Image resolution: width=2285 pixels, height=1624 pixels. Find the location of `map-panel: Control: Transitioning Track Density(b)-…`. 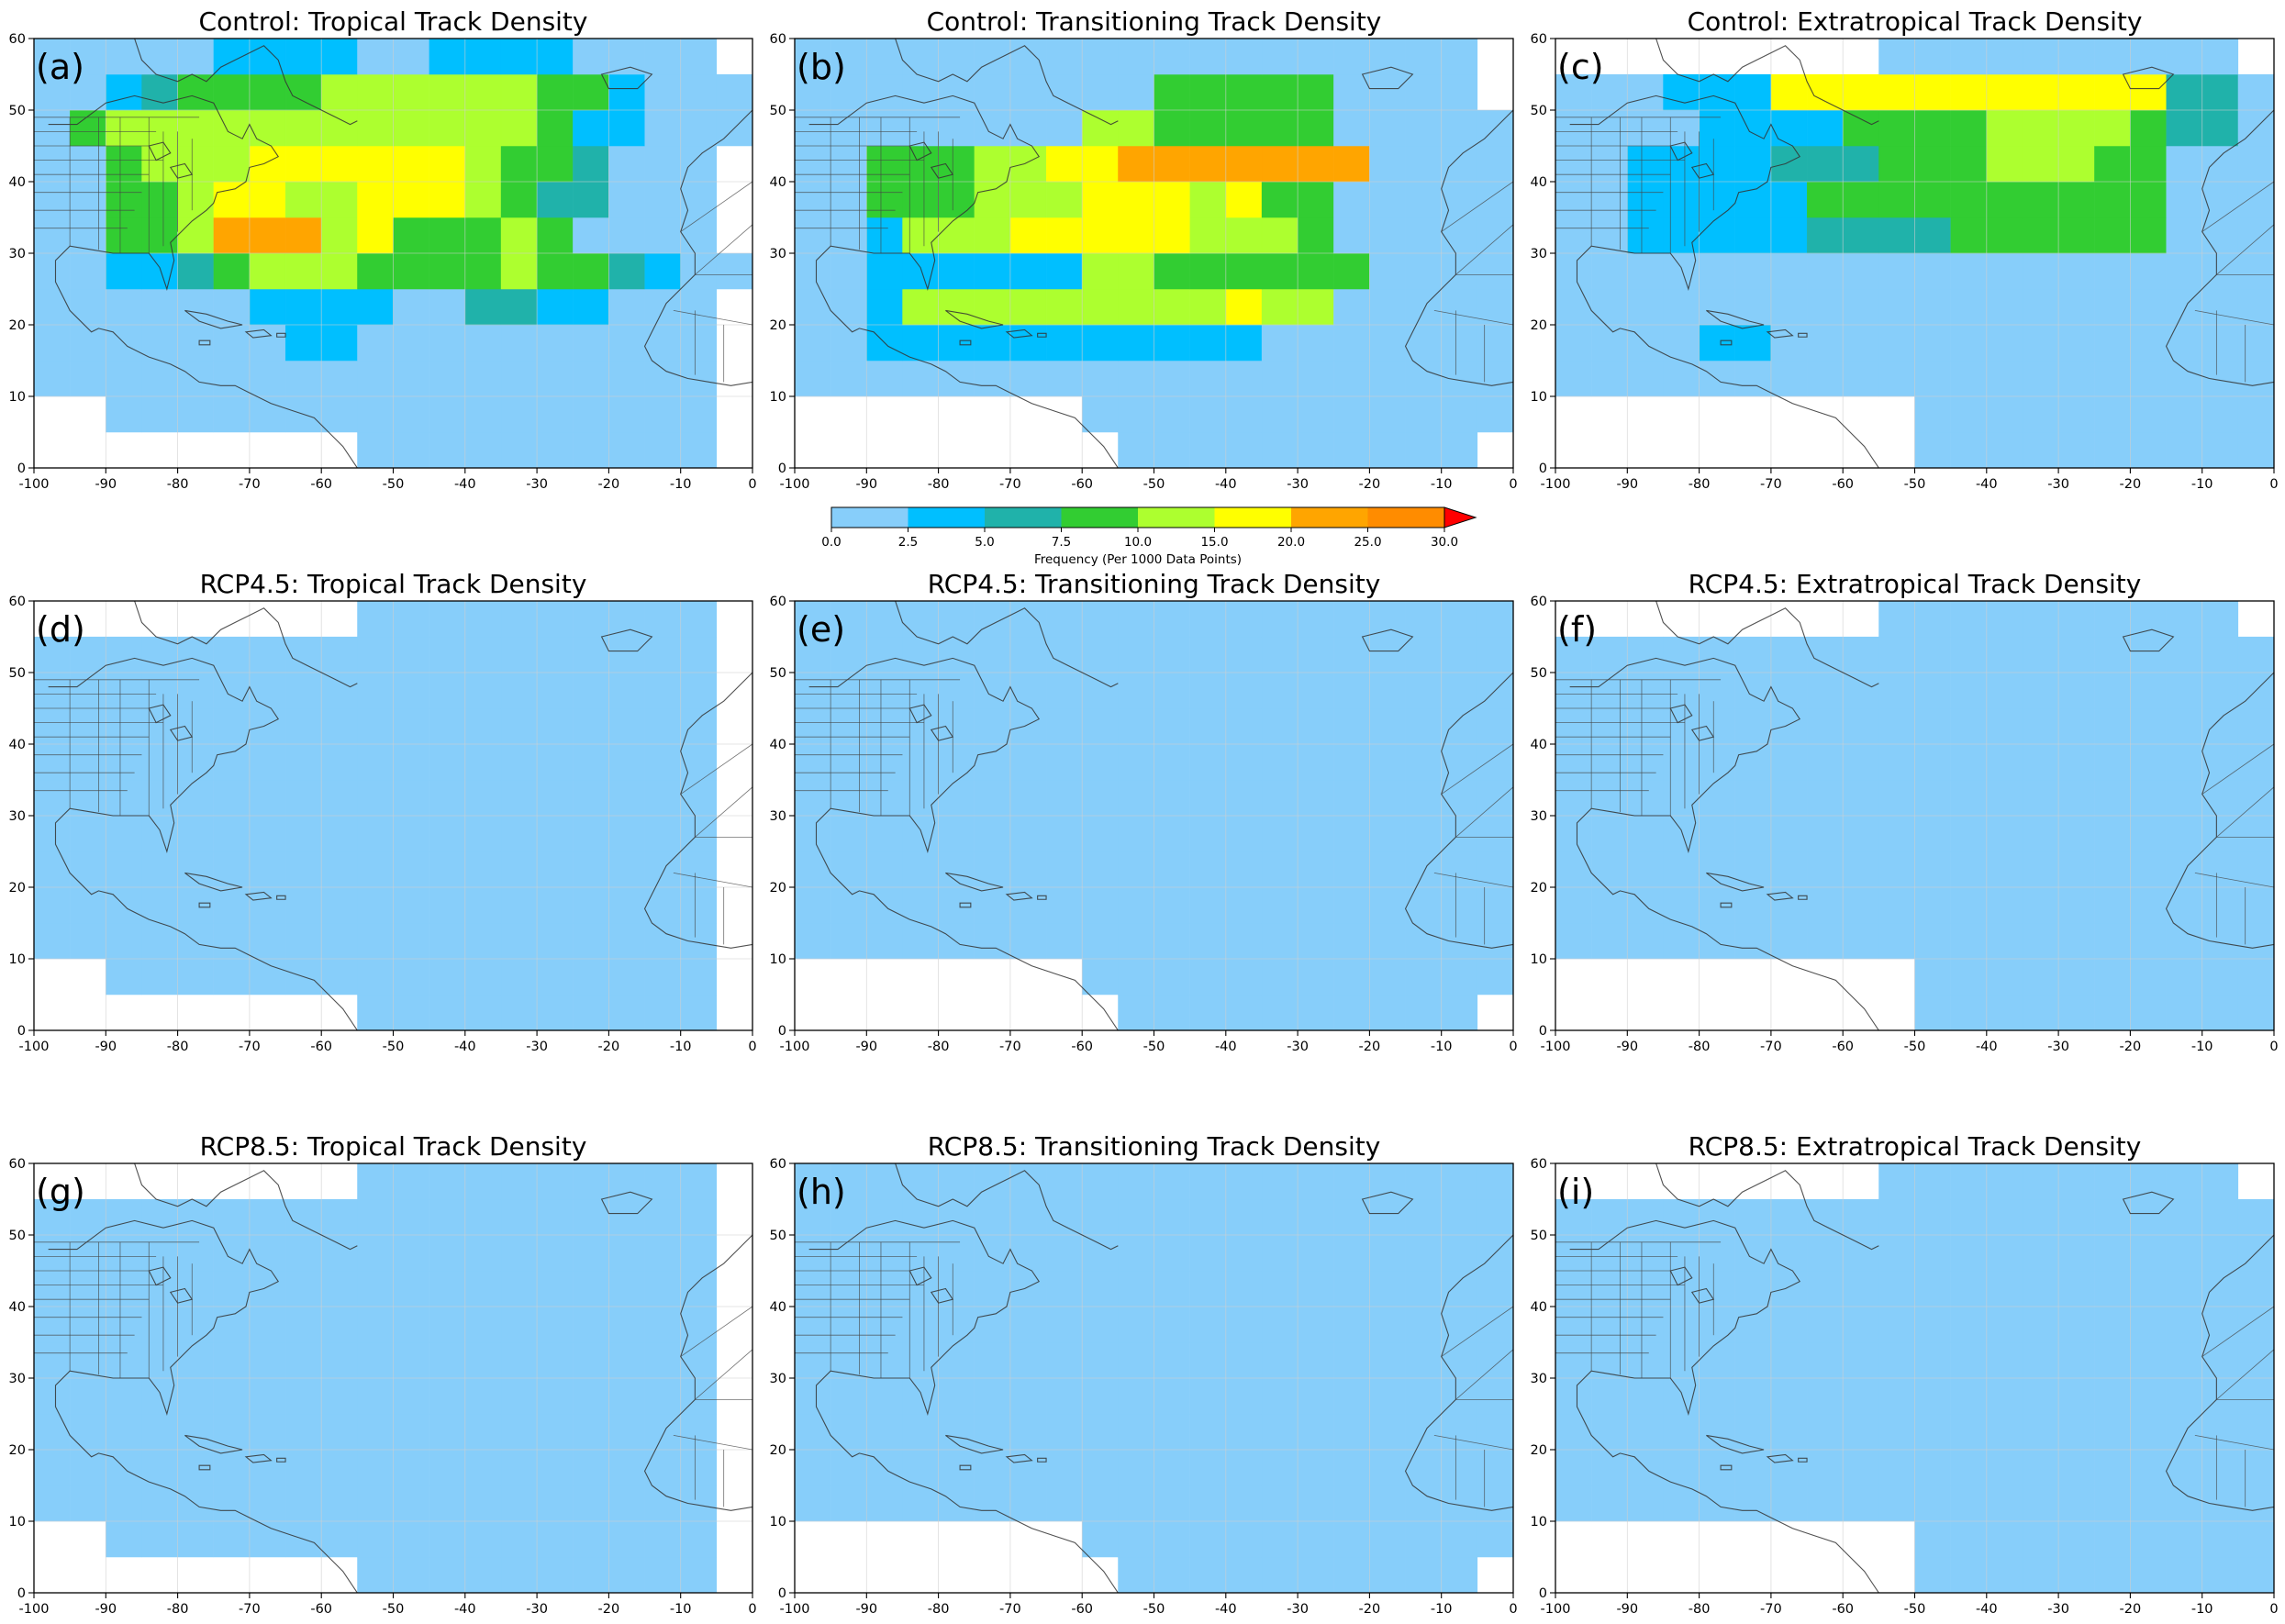

map-panel: Control: Transitioning Track Density(b)-… is located at coordinates (1144, 249).